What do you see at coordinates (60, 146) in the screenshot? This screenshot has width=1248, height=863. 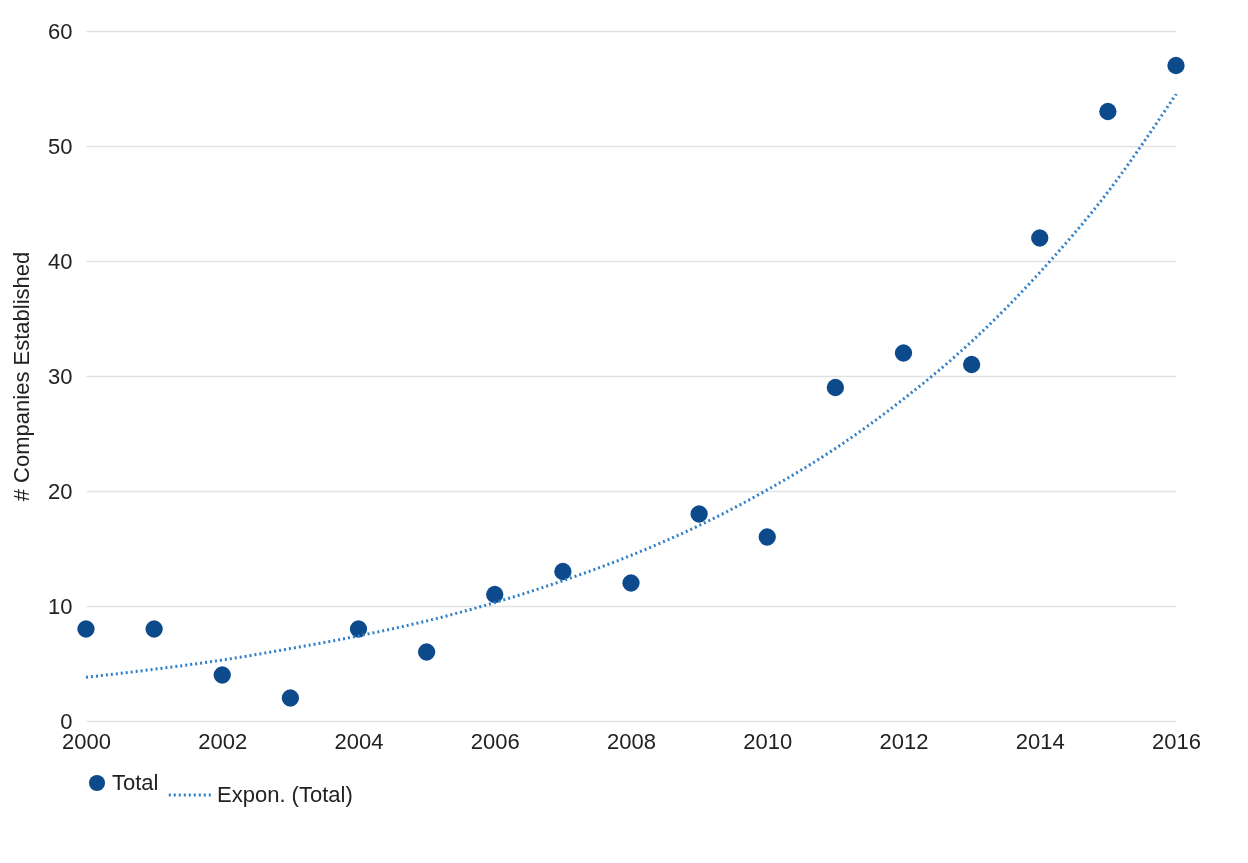 I see `y-tick-label: 50` at bounding box center [60, 146].